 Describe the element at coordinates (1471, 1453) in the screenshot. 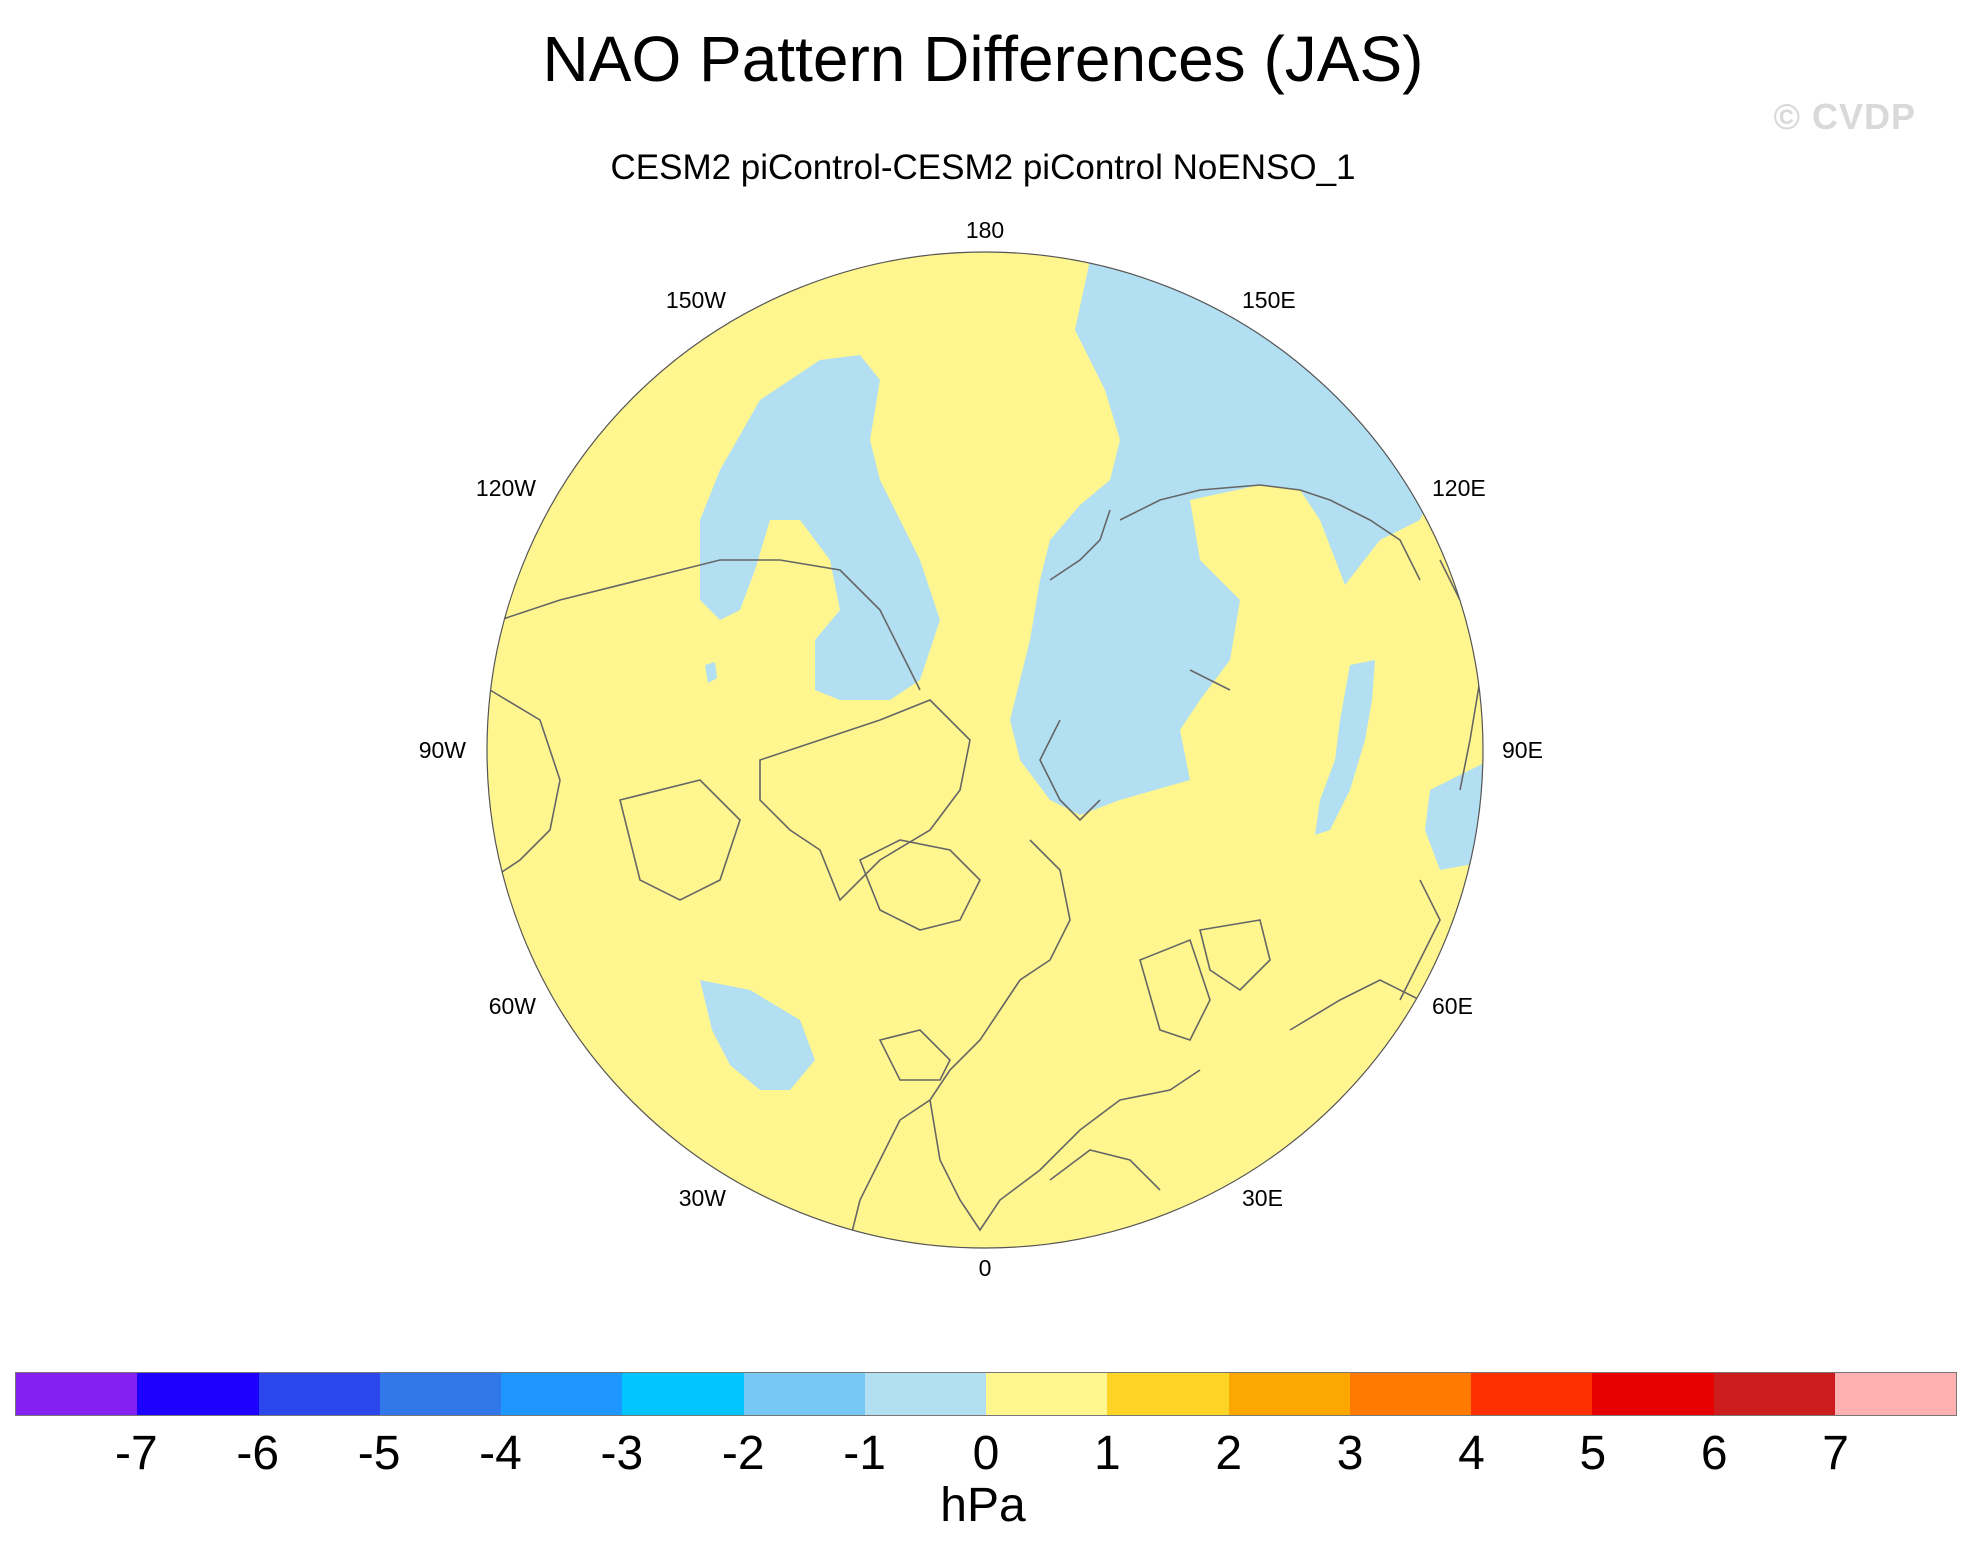

I see `colorbar-tick-label: 4` at that location.